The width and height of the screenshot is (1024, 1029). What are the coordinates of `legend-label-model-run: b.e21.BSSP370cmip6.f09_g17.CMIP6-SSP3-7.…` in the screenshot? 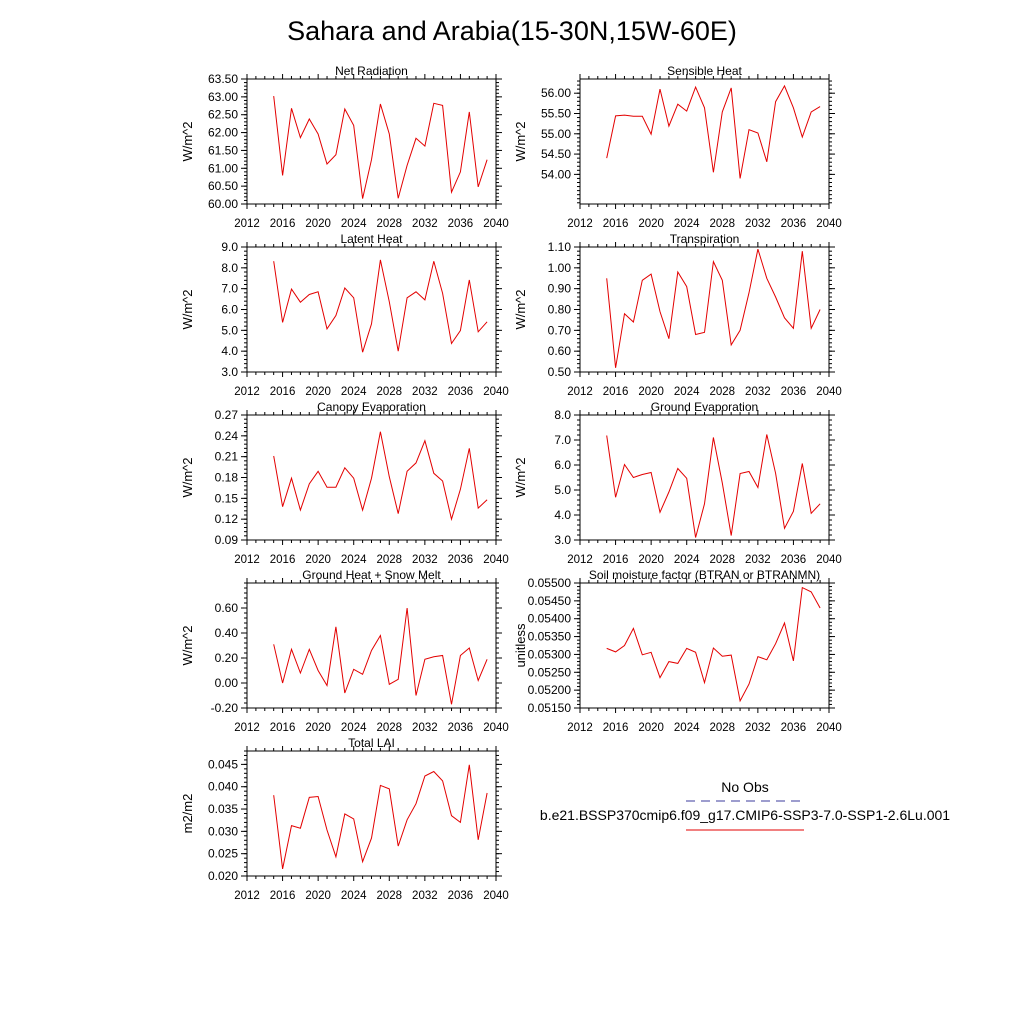 It's located at (745, 815).